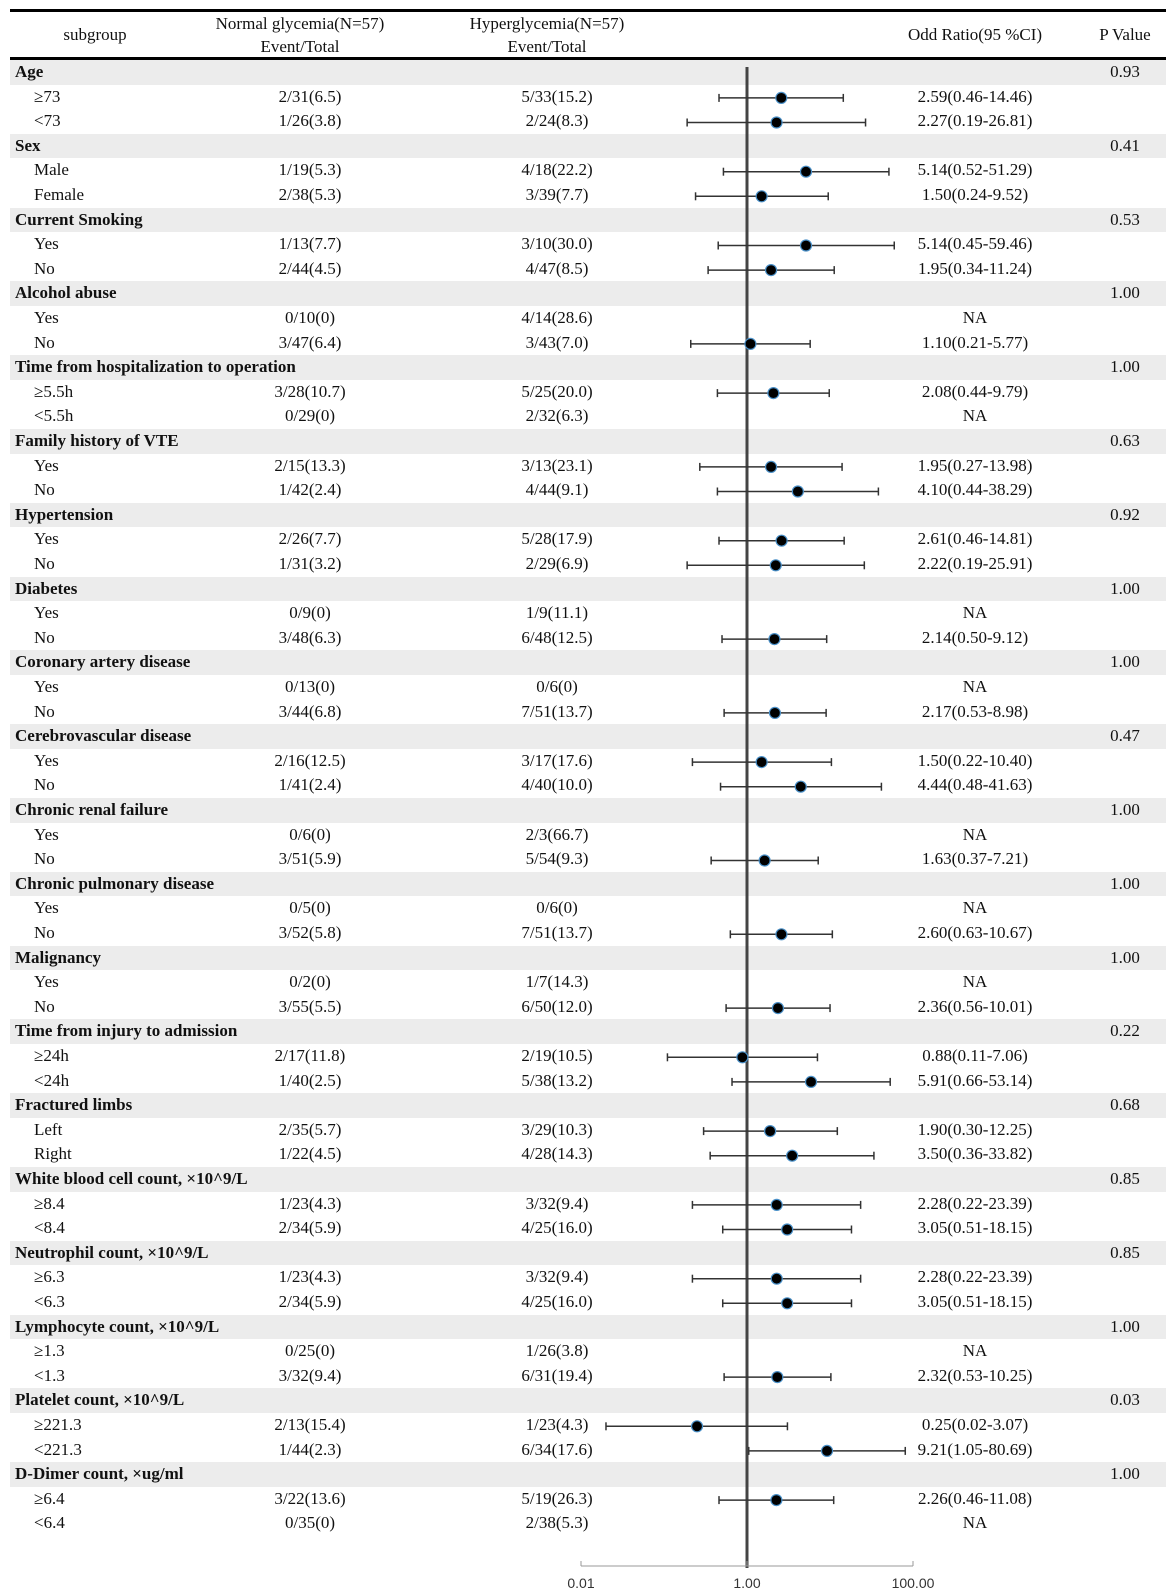  Describe the element at coordinates (975, 1277) in the screenshot. I see `odd-ratio-text: 2.28(0.22-23.39)` at that location.